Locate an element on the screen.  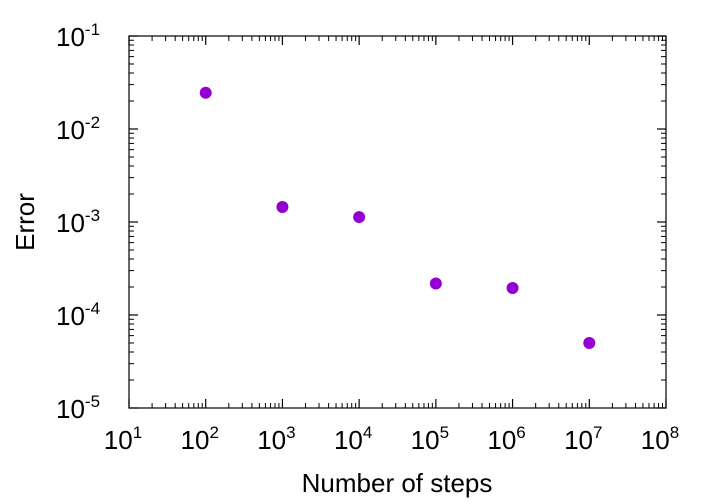
x-tick-label: 10⁵ is located at coordinates (430, 439).